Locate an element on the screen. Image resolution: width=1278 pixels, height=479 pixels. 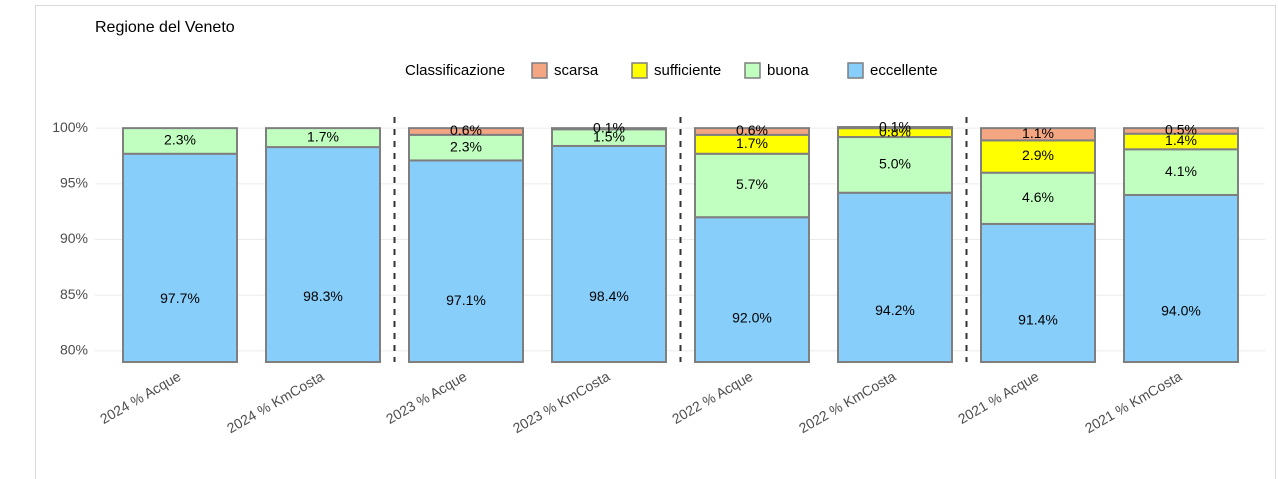
data-label: 1.1% is located at coordinates (1038, 133).